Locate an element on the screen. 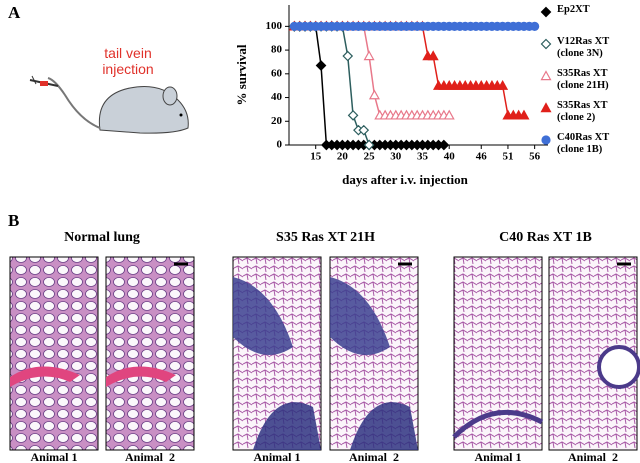 The image size is (640, 463). group-title: S35 Ras XT 21H is located at coordinates (325, 237).